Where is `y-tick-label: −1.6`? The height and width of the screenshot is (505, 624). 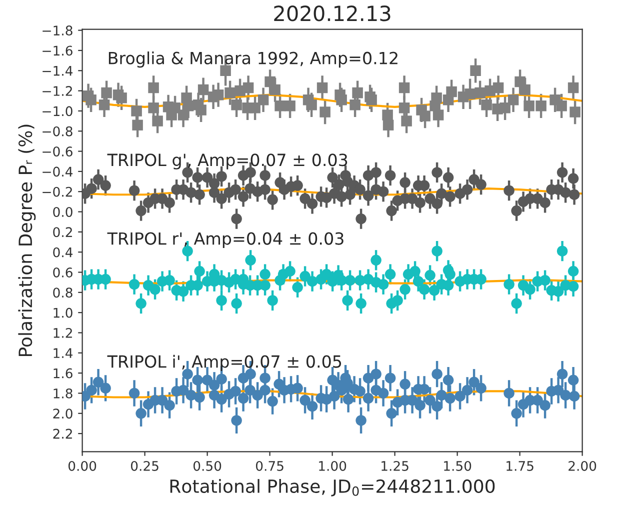
y-tick-label: −1.6 is located at coordinates (57, 51).